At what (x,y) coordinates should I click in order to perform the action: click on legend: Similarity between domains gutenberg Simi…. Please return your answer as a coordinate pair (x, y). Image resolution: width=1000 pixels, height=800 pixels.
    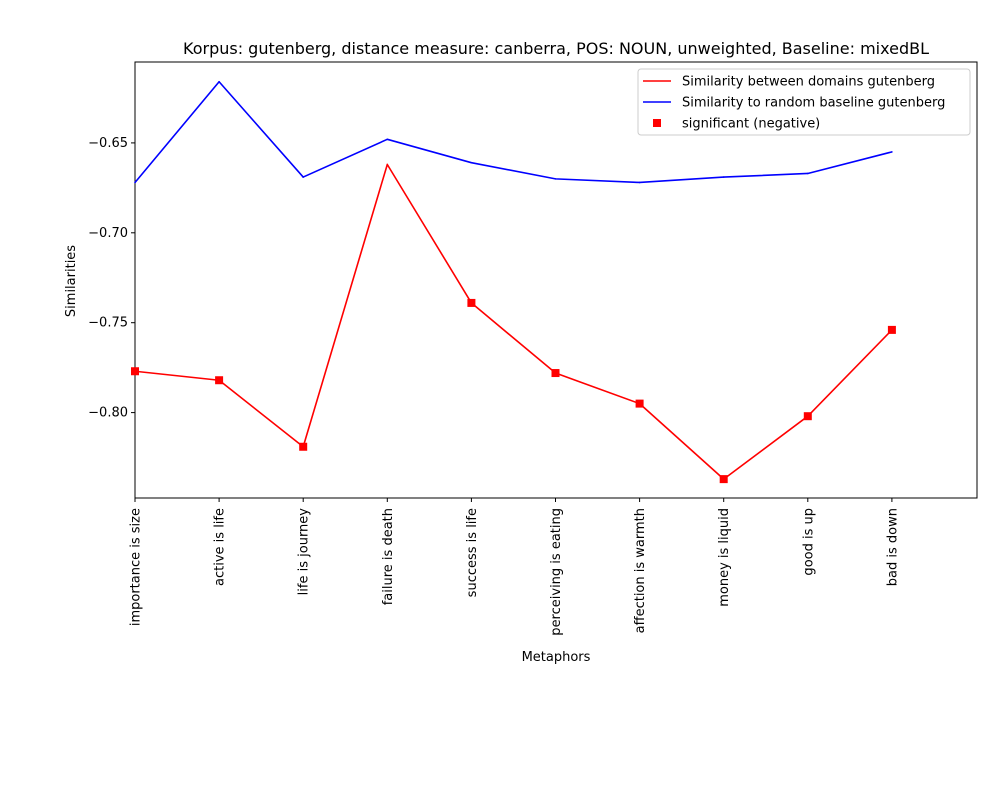
    Looking at the image, I should click on (804, 102).